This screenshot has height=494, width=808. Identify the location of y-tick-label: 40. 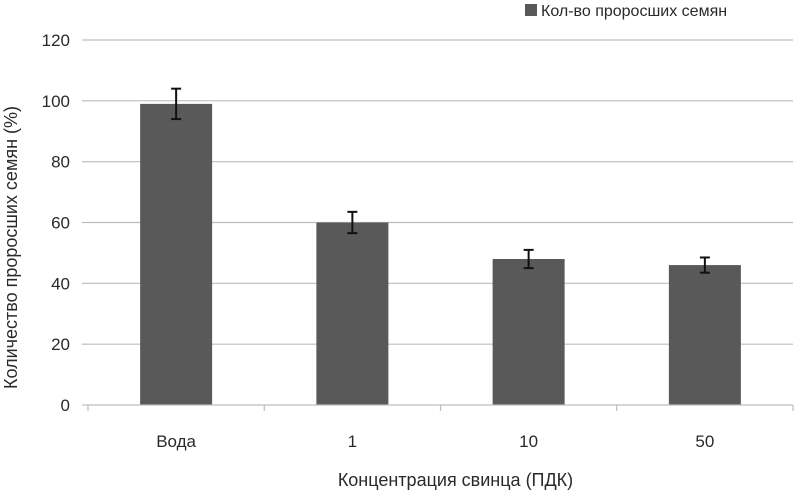
(60, 283).